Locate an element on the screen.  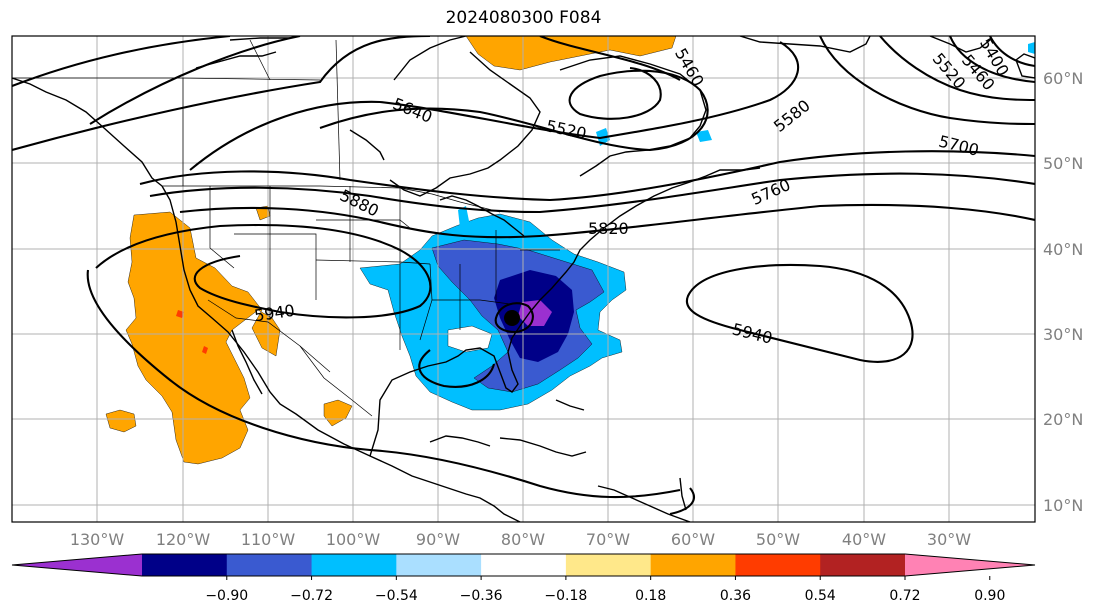
colorbar-outline is located at coordinates (523, 565).